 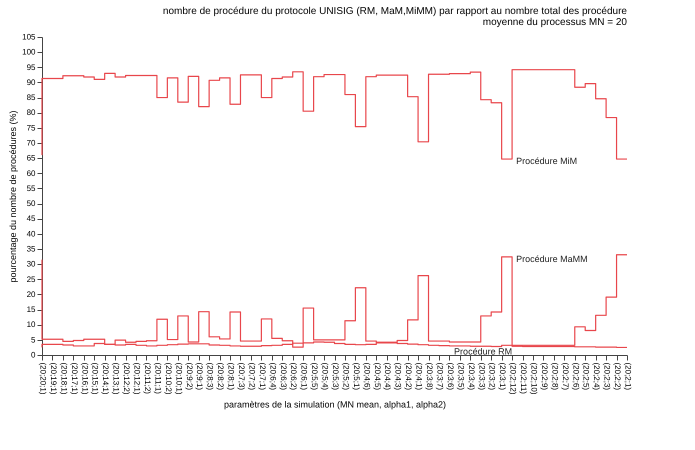 What do you see at coordinates (481, 376) in the screenshot?
I see `x-tick-label: (20;3;3)` at bounding box center [481, 376].